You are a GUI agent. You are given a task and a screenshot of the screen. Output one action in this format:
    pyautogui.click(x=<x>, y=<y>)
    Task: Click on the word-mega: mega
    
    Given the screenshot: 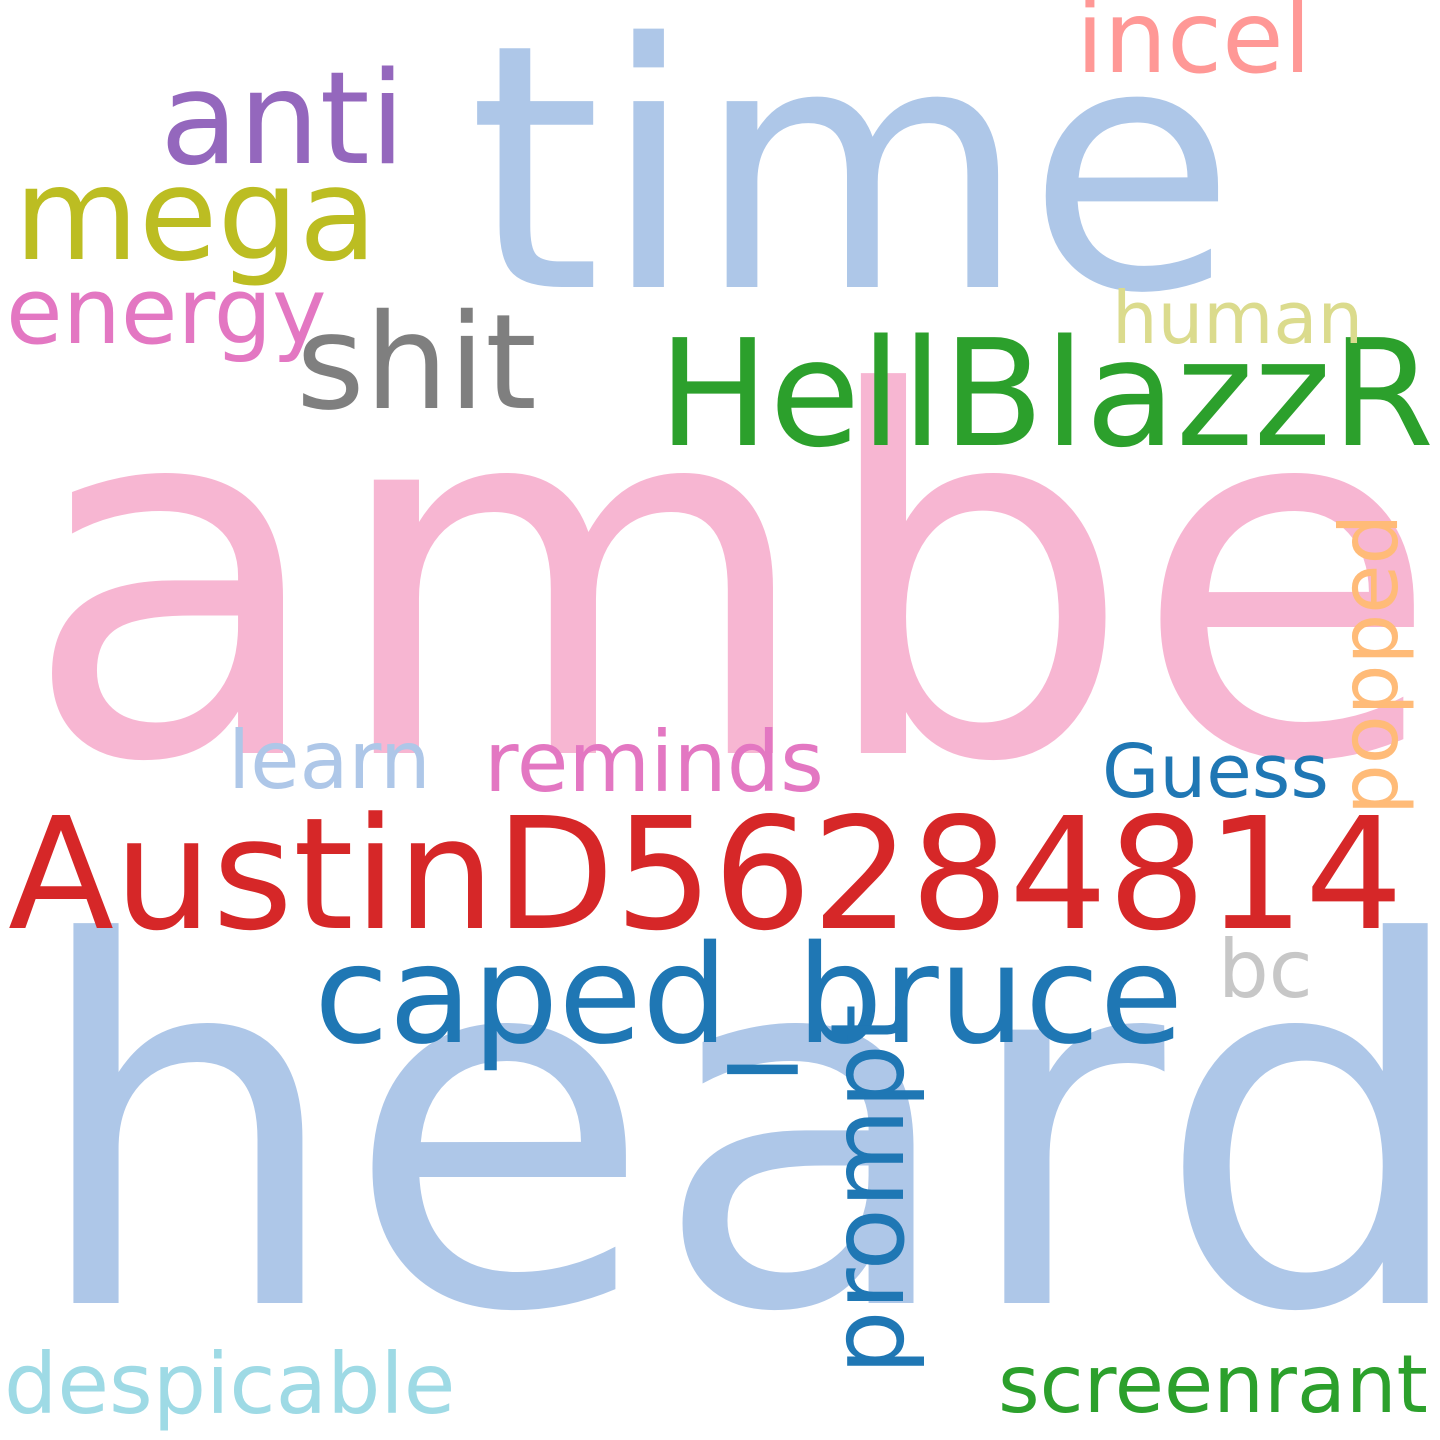 What is the action you would take?
    pyautogui.click(x=196, y=215)
    